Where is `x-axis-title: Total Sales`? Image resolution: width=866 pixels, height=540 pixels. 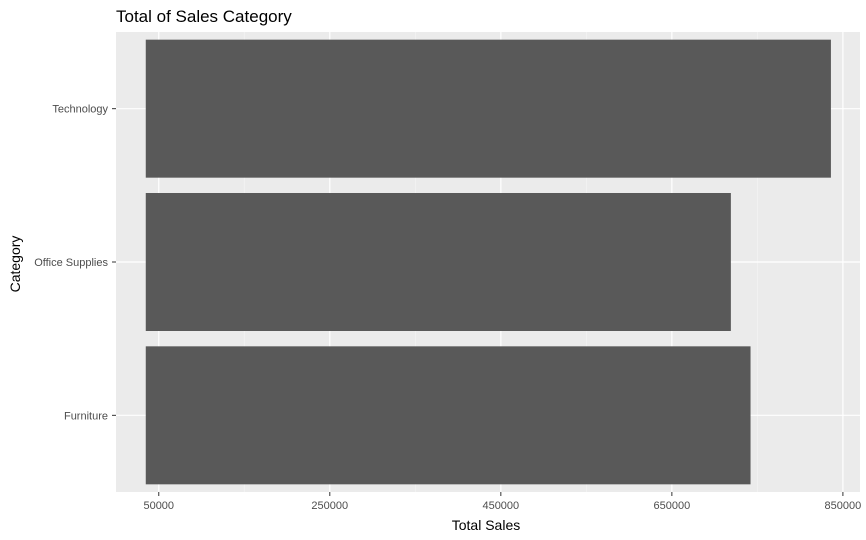 x-axis-title: Total Sales is located at coordinates (486, 525).